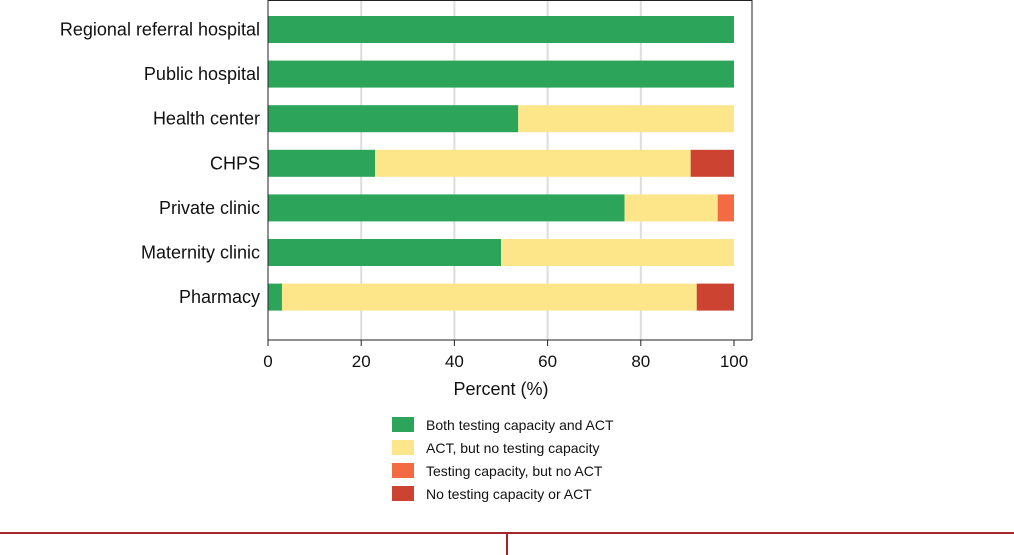 Image resolution: width=1014 pixels, height=555 pixels. What do you see at coordinates (520, 424) in the screenshot?
I see `legend-label: Both testing capacity and ACT` at bounding box center [520, 424].